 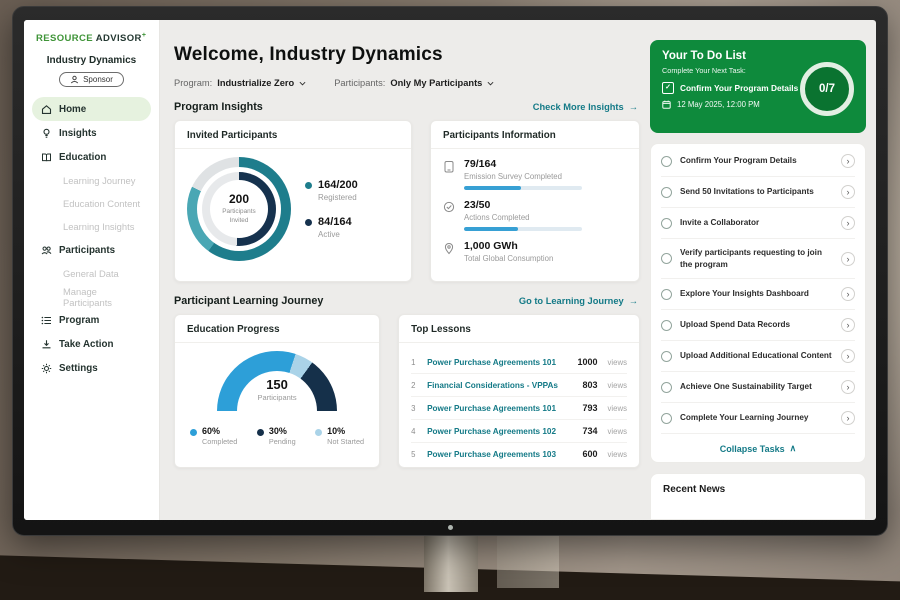 I want to click on task-item-6: Upload Spend Data Records ›, so click(x=758, y=325).